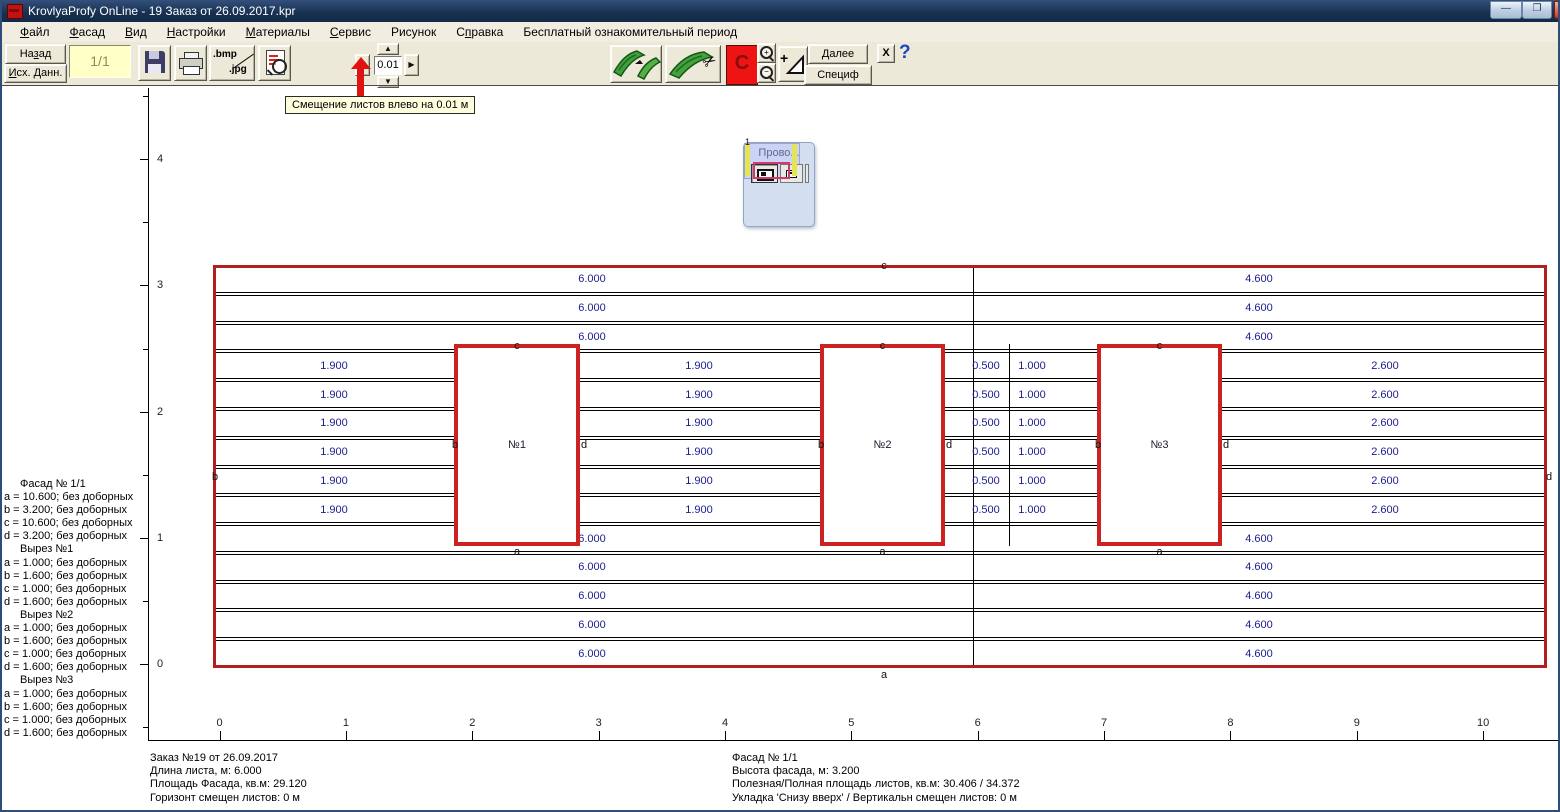  What do you see at coordinates (790, 173) in the screenshot?
I see `small-frame-fill-icon` at bounding box center [790, 173].